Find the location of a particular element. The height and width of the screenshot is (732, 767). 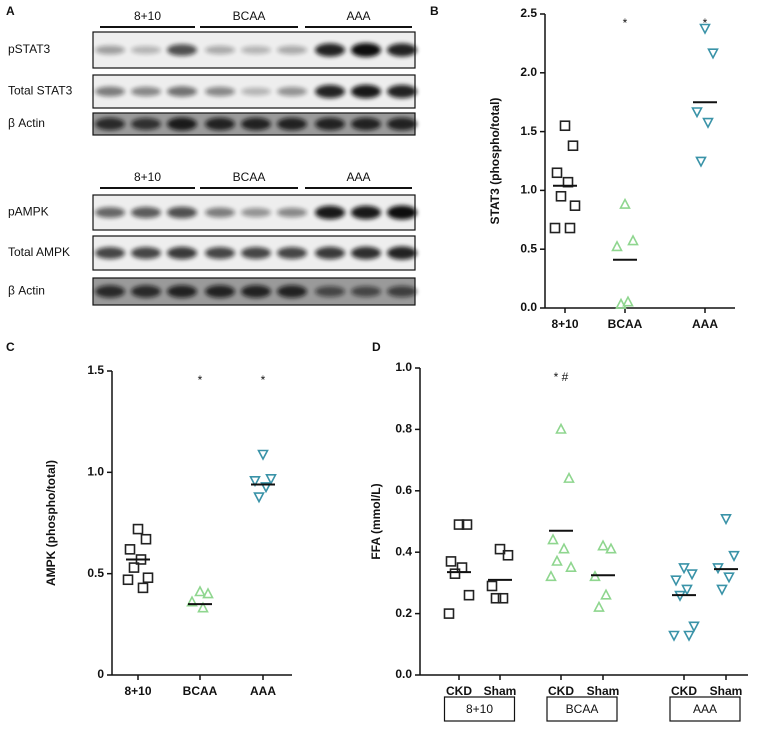

panel-label: C is located at coordinates (10, 347).